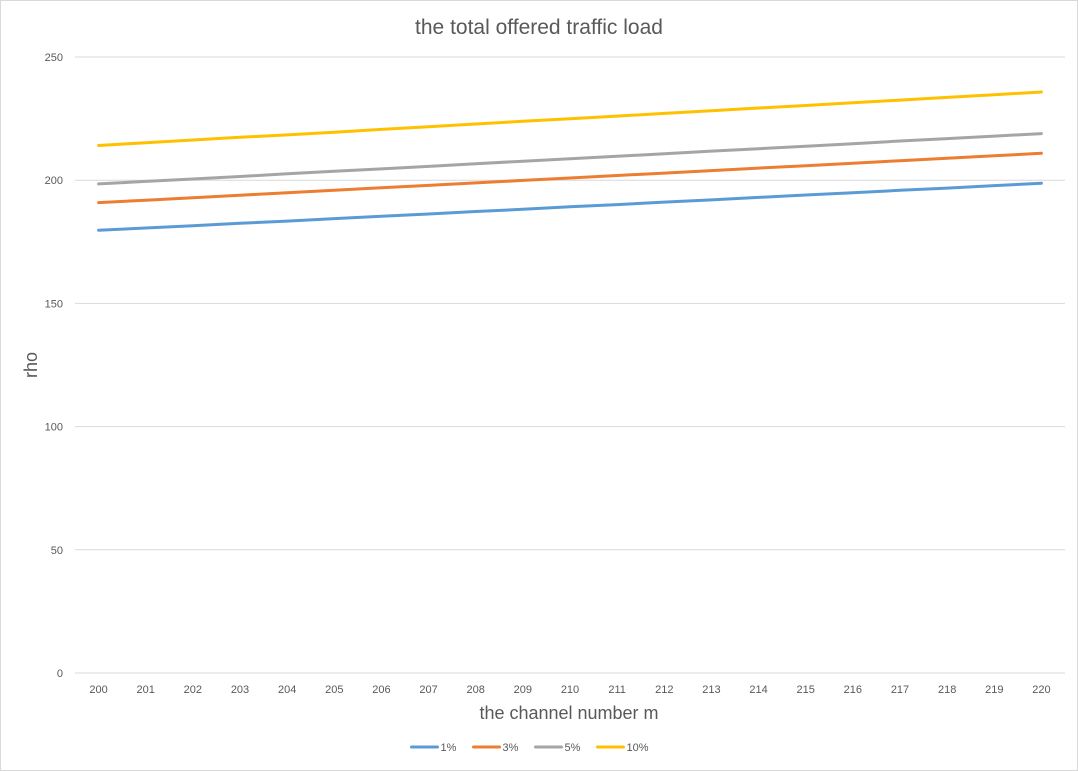 Image resolution: width=1078 pixels, height=771 pixels. What do you see at coordinates (853, 690) in the screenshot?
I see `x-tick-label: 216` at bounding box center [853, 690].